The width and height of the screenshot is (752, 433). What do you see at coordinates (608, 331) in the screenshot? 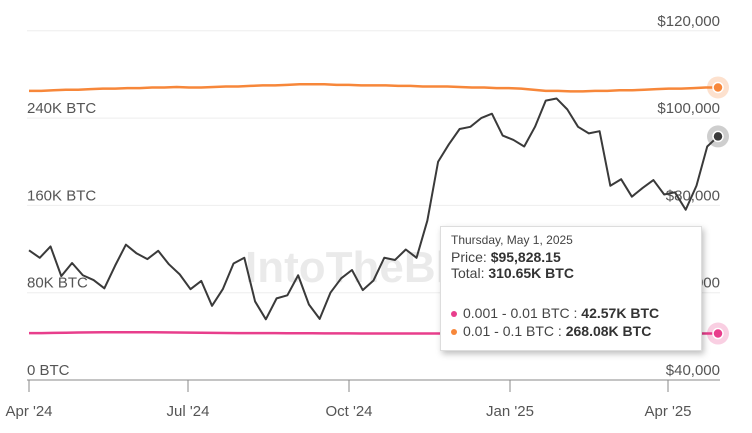
I see `row-value: 268.08K BTC` at bounding box center [608, 331].